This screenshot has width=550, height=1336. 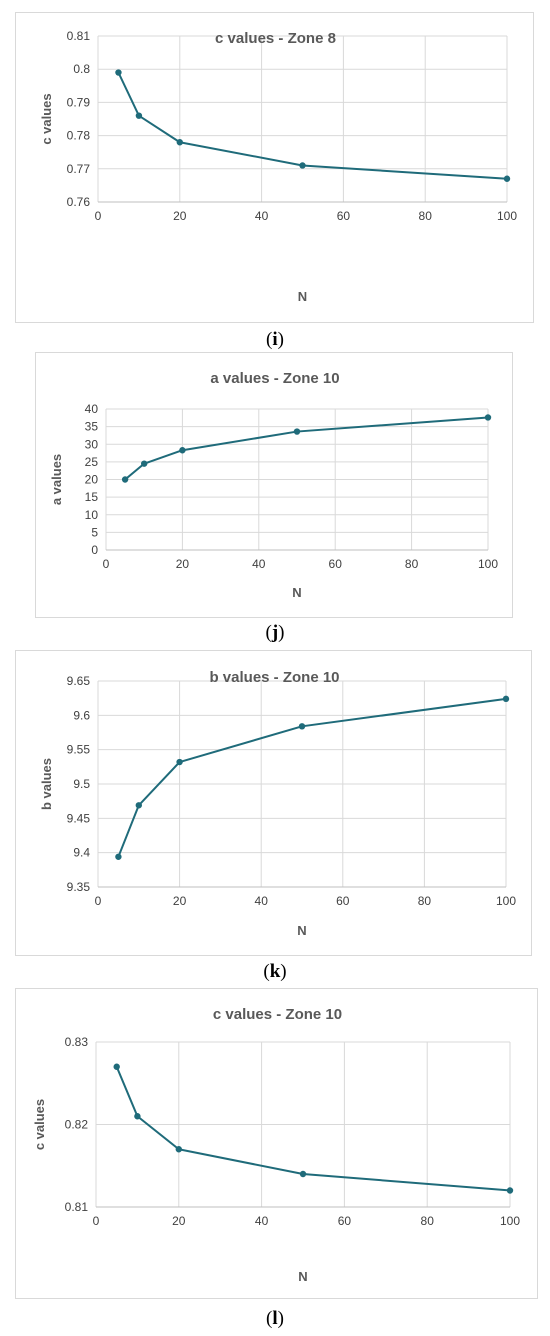 What do you see at coordinates (92, 462) in the screenshot?
I see `y-tick-label: 25` at bounding box center [92, 462].